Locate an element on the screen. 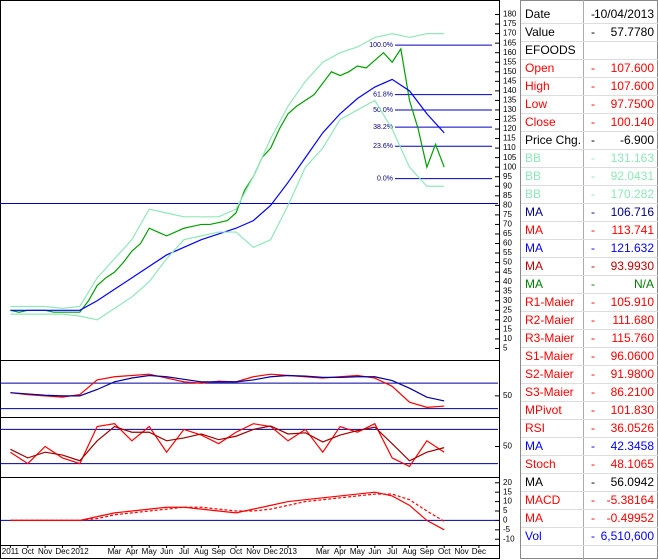 The height and width of the screenshot is (560, 658). row-value: N/A is located at coordinates (644, 284).